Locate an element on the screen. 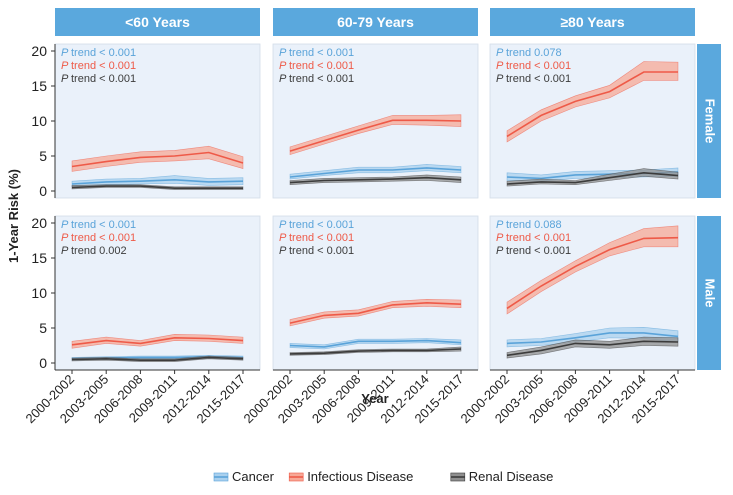 Image resolution: width=733 pixels, height=495 pixels. legend-item-infectious: Infectious Disease is located at coordinates (350, 476).